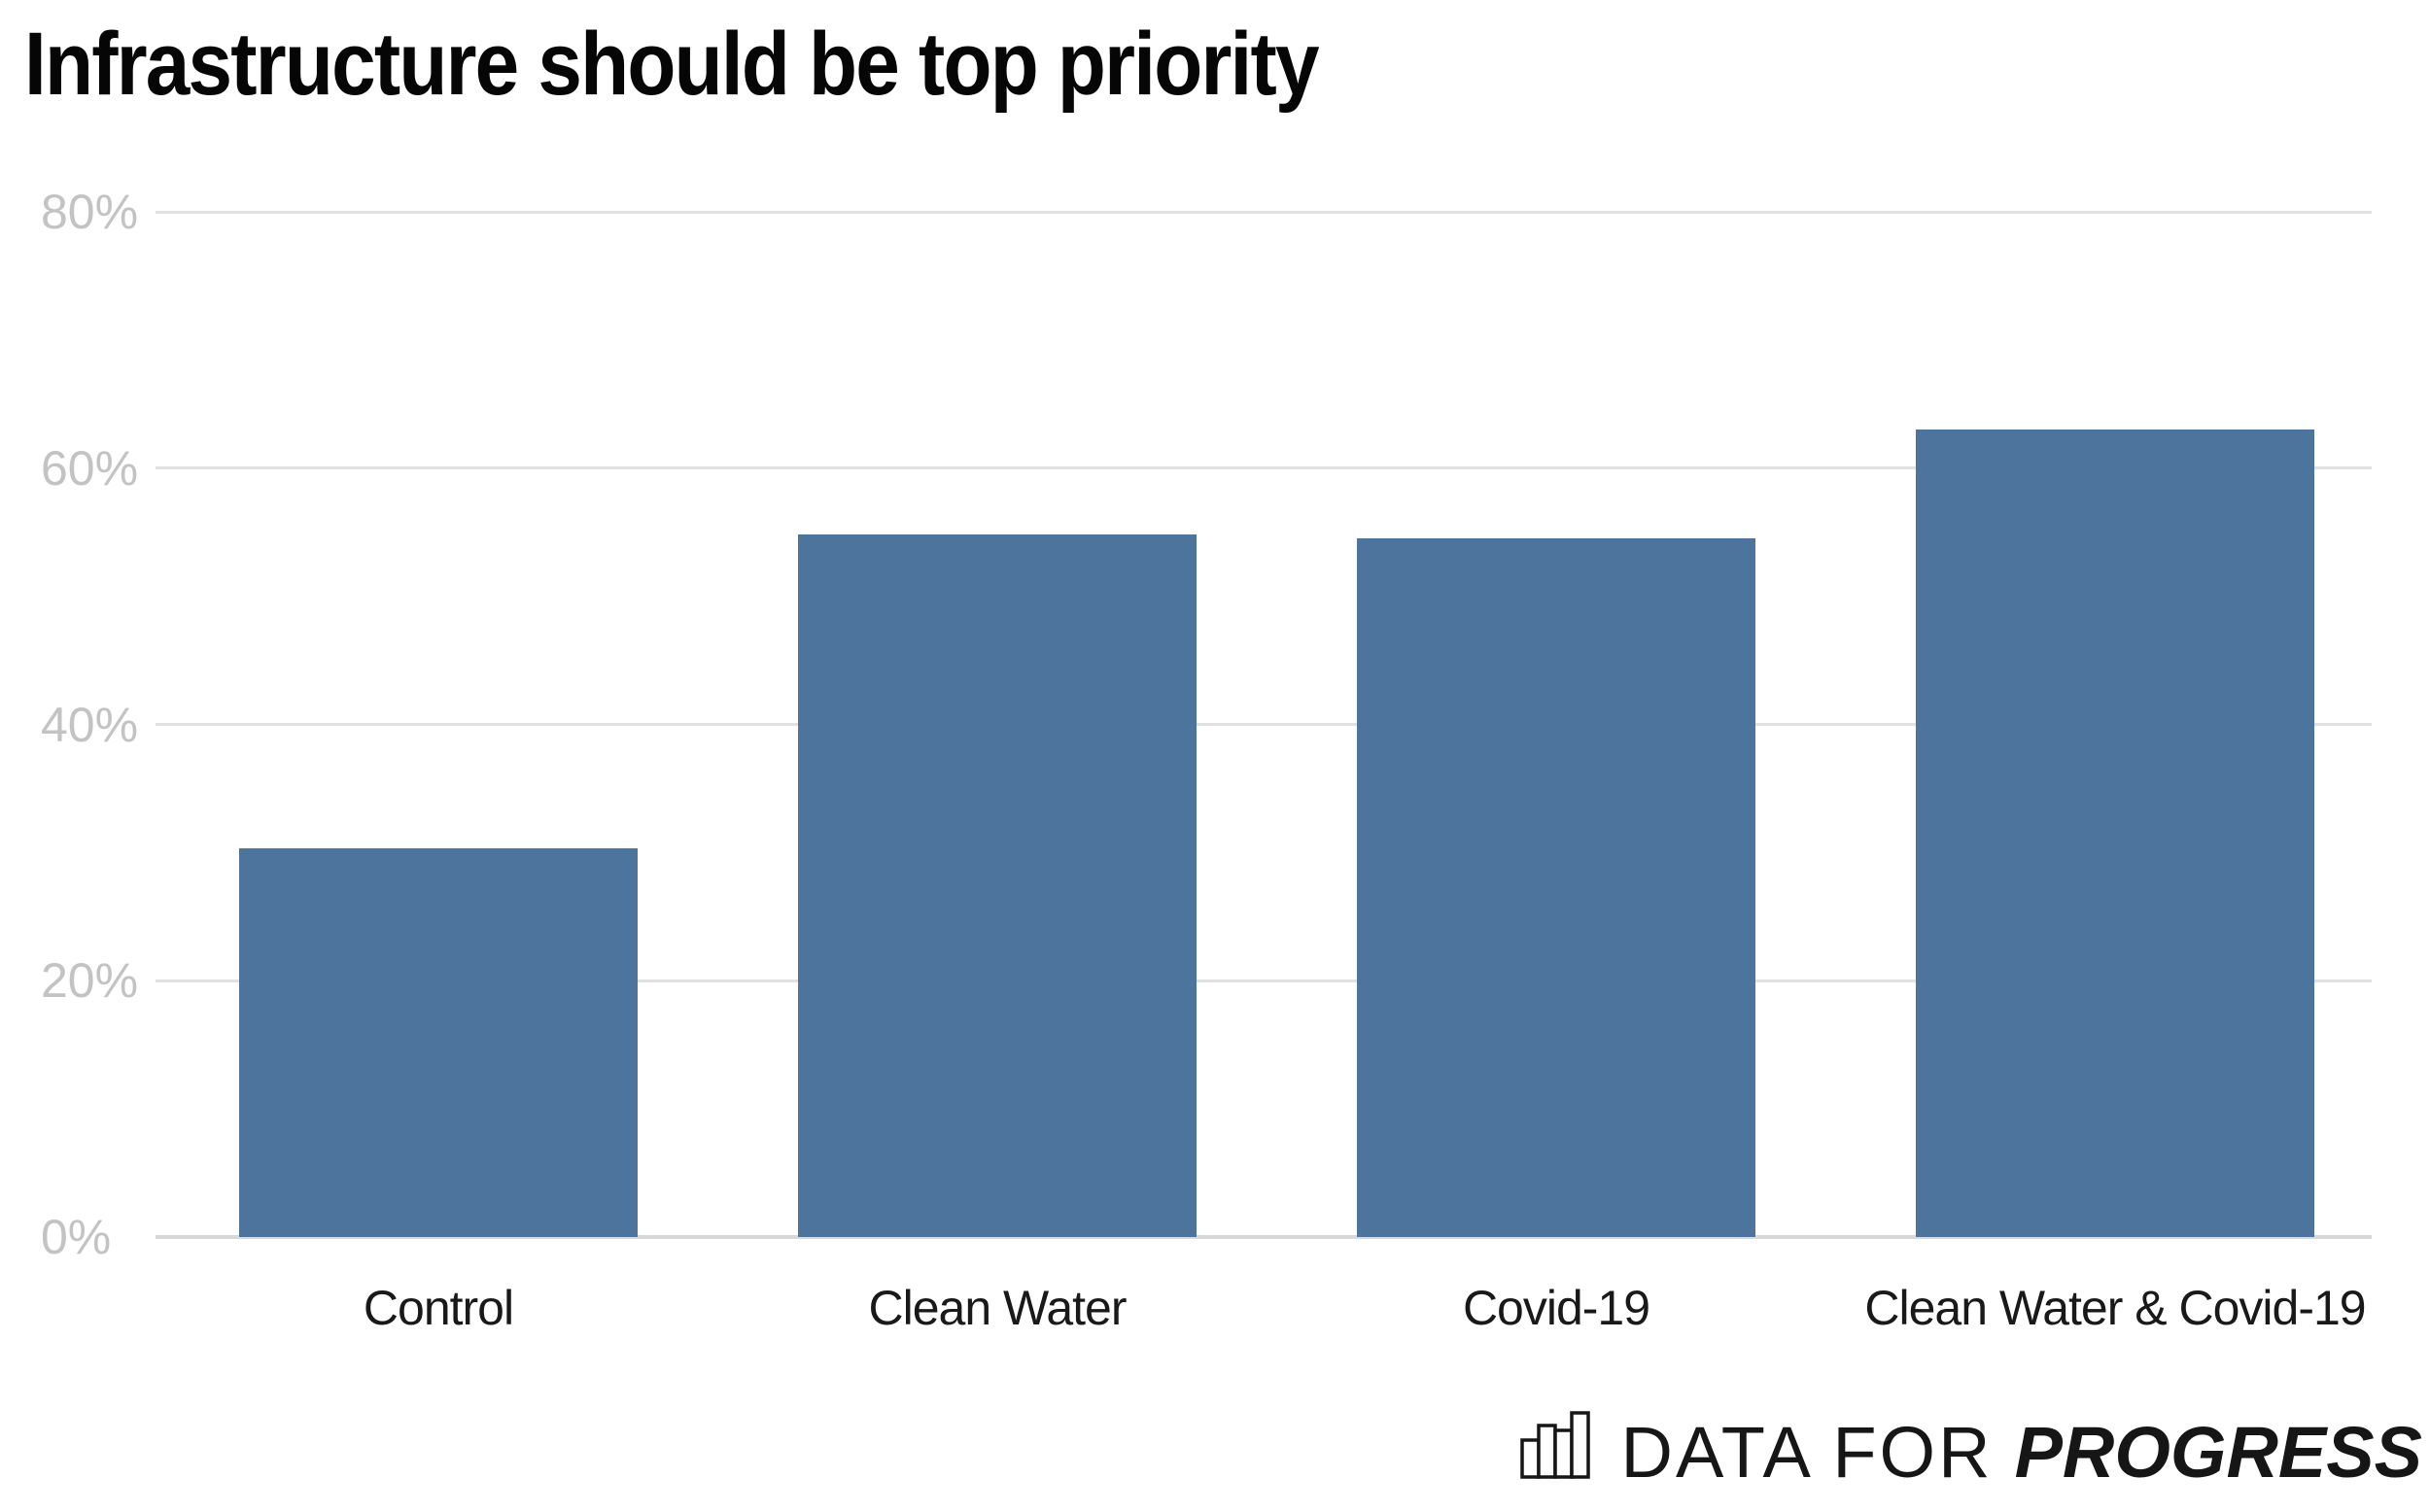 The image size is (2430, 1512). What do you see at coordinates (1556, 1308) in the screenshot?
I see `x-axis-label-covid-19: Covid-19` at bounding box center [1556, 1308].